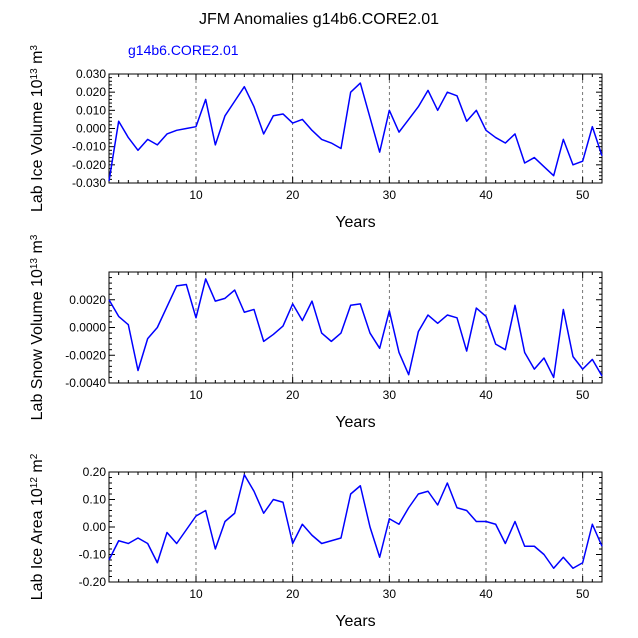 The width and height of the screenshot is (638, 638). Describe the element at coordinates (183, 50) in the screenshot. I see `legend-label: g14b6.CORE2.01` at that location.